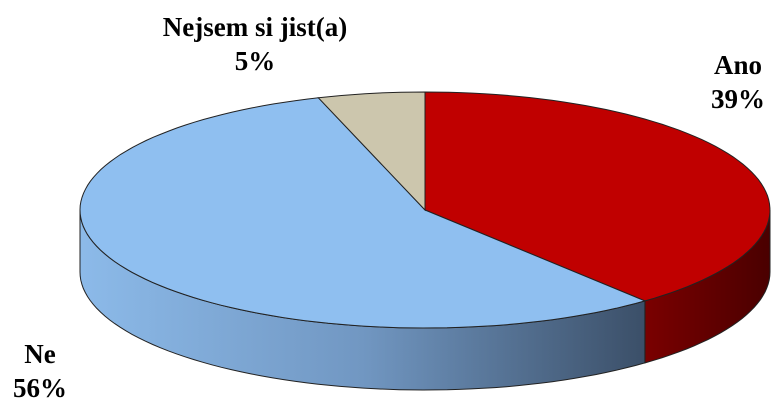  What do you see at coordinates (255, 61) in the screenshot?
I see `slice-value-label: 5%` at bounding box center [255, 61].